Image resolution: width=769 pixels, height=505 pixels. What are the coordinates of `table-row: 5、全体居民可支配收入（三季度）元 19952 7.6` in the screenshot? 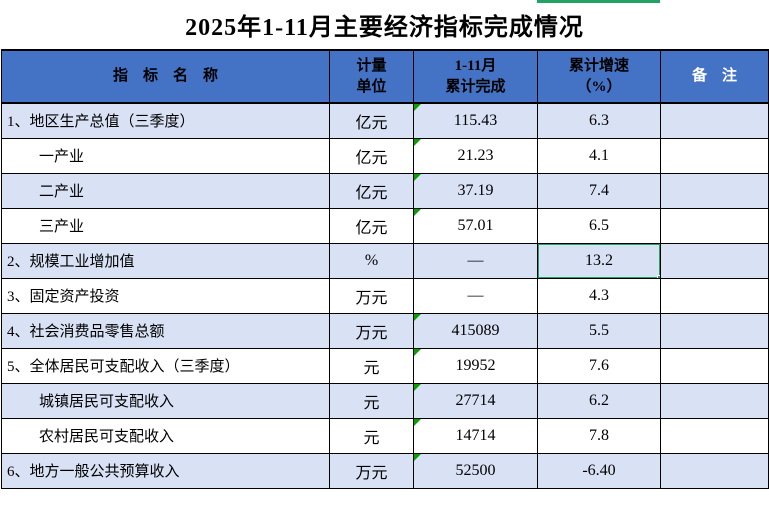 It's located at (385, 365).